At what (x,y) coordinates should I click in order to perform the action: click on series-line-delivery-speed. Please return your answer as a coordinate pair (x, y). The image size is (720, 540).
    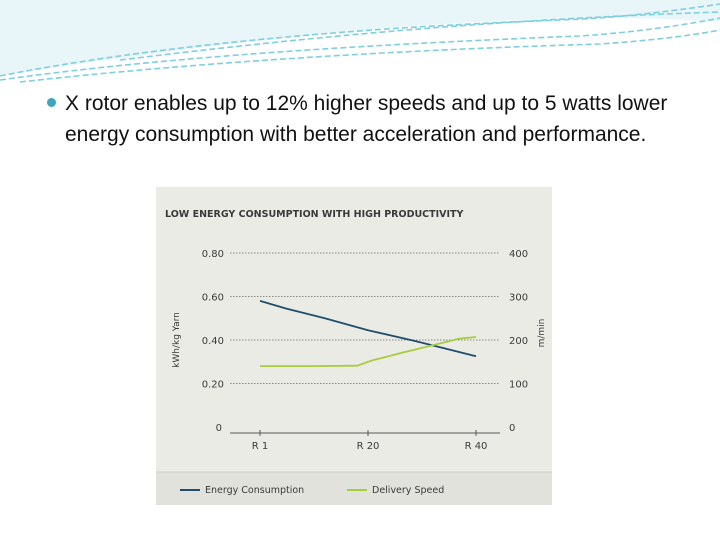
    Looking at the image, I should click on (368, 352).